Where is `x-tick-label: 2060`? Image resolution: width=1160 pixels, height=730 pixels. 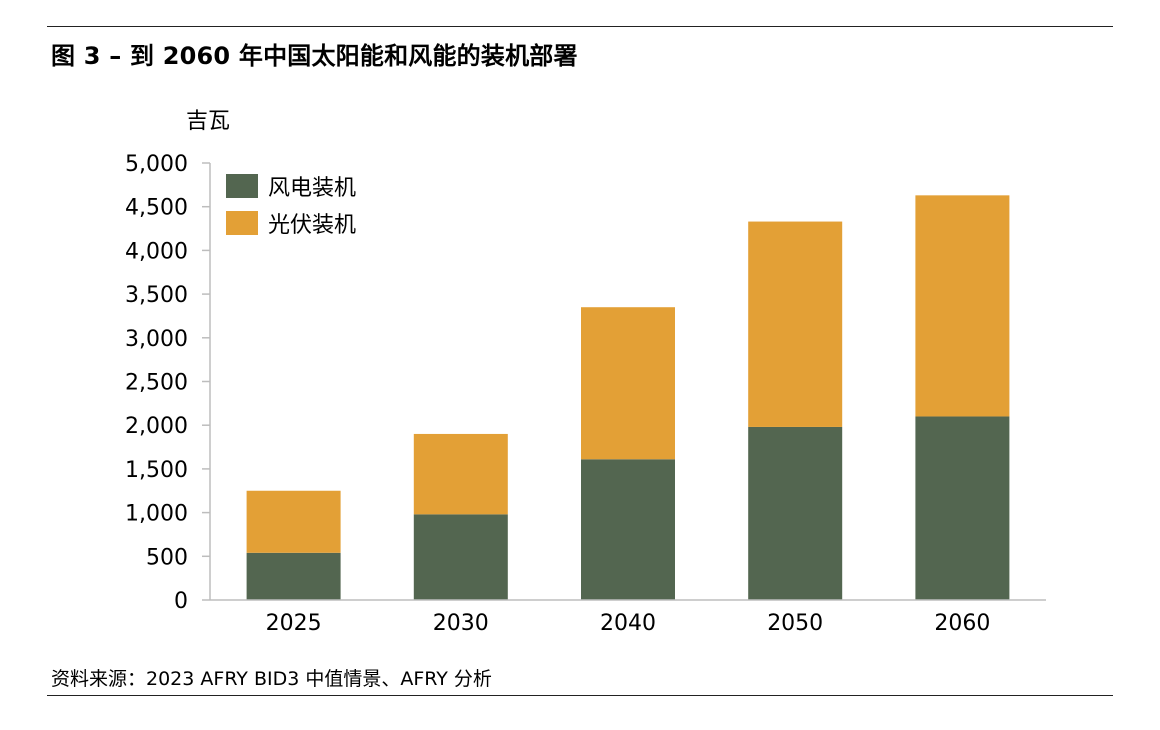 x-tick-label: 2060 is located at coordinates (962, 623).